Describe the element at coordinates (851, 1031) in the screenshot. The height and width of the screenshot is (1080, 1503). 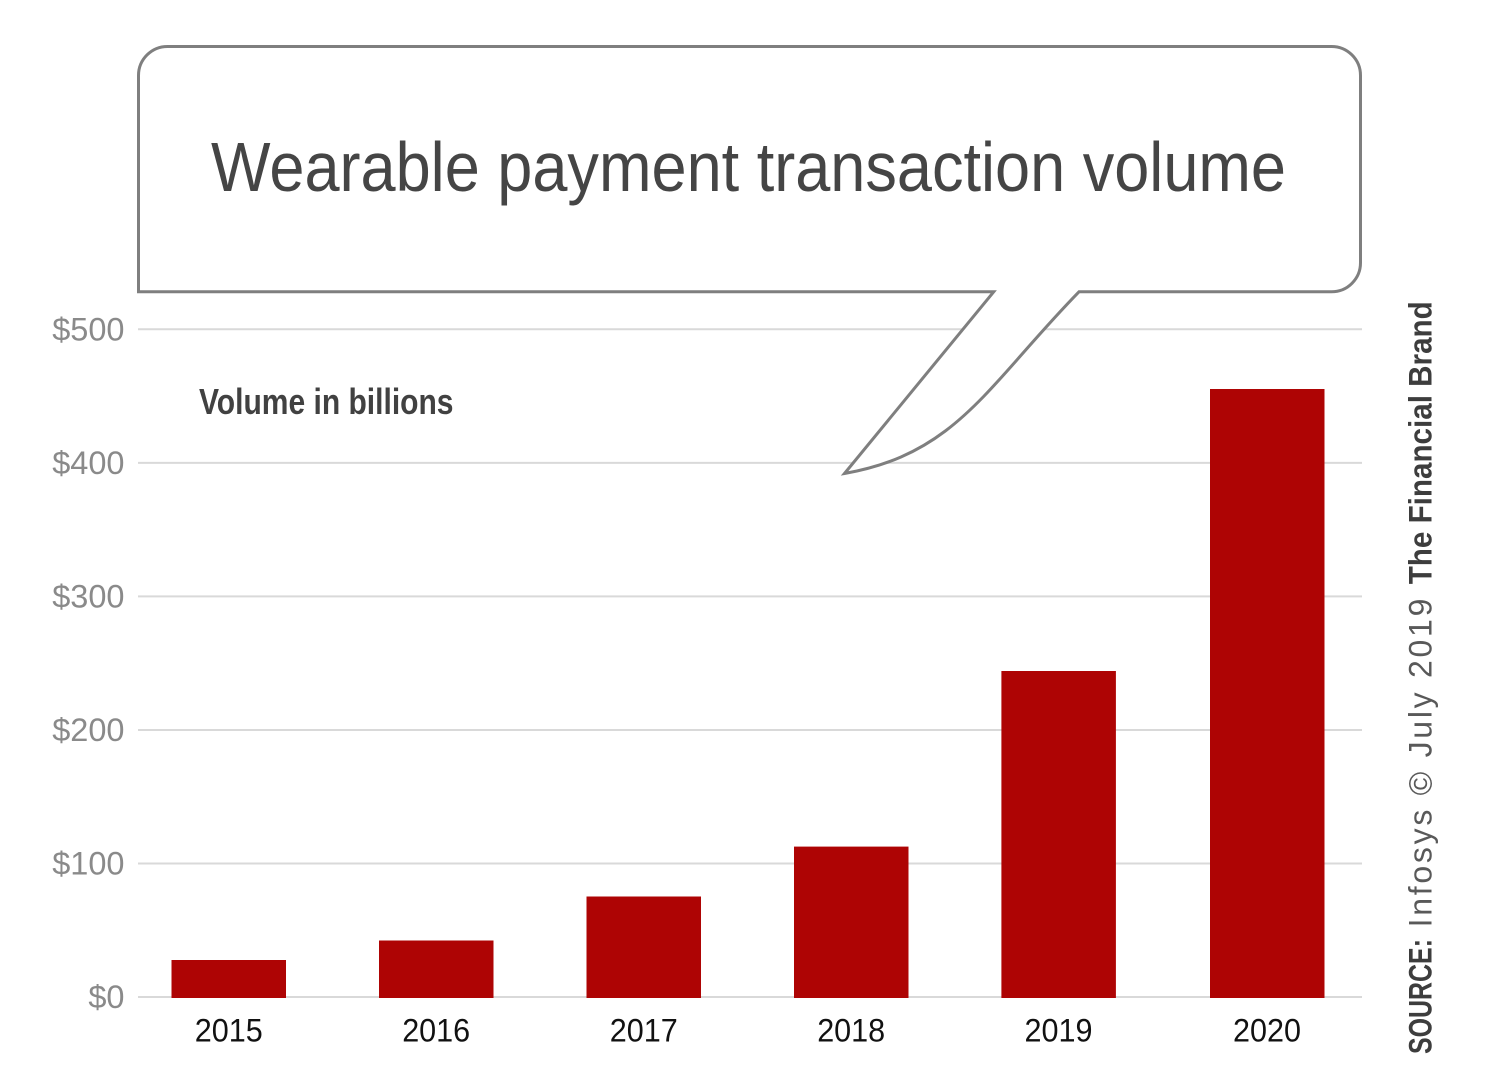
I see `svg-text: 2018` at that location.